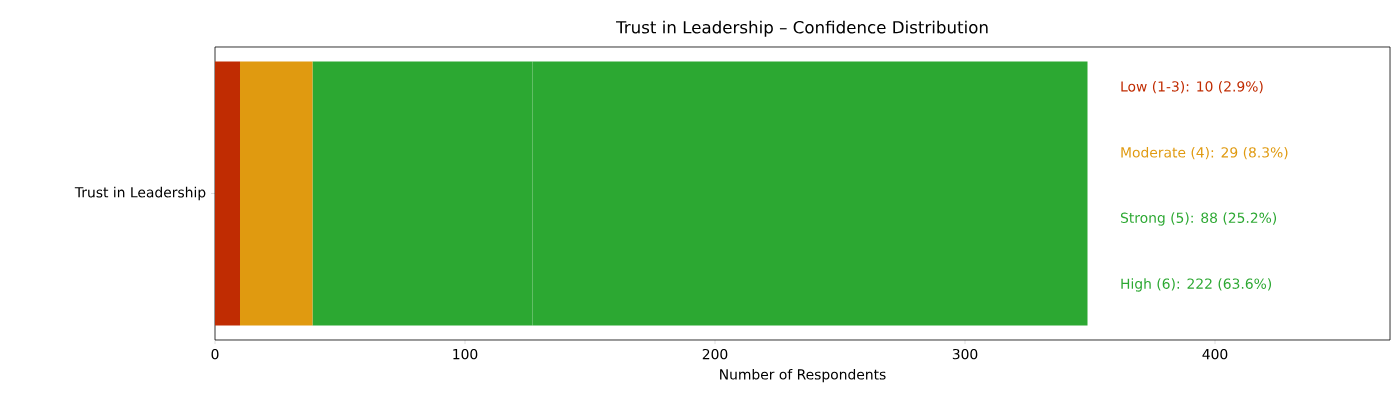 This screenshot has height=400, width=1391. What do you see at coordinates (215, 354) in the screenshot?
I see `x-tick-label: 0` at bounding box center [215, 354].